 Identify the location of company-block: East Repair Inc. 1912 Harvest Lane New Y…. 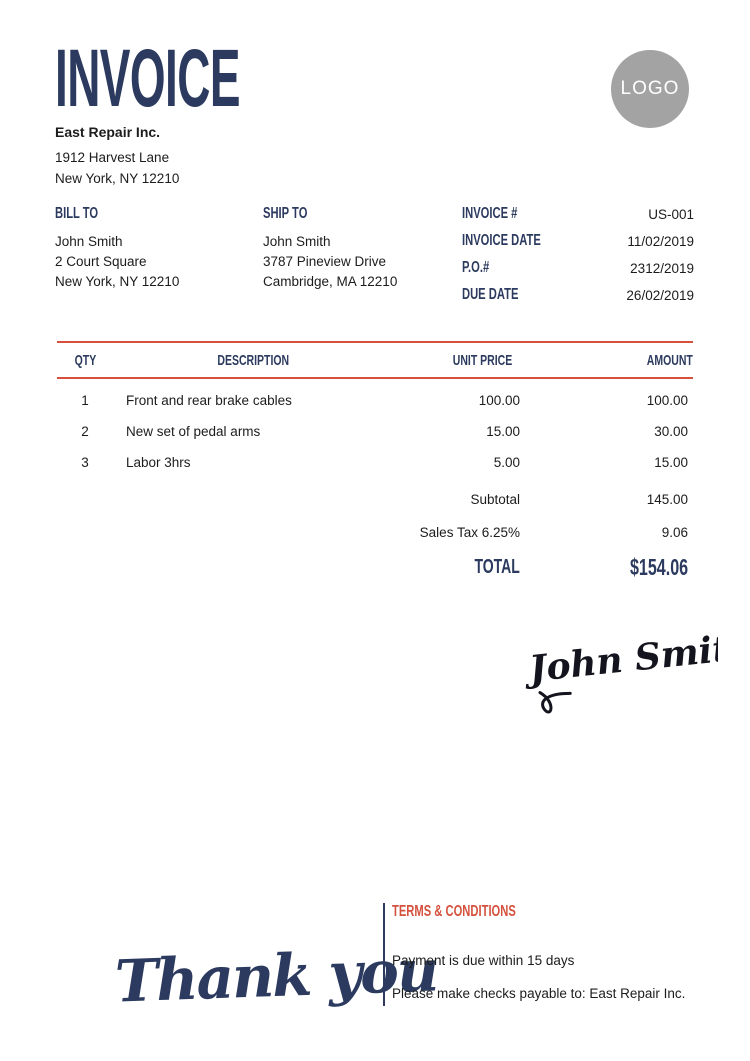
(117, 155).